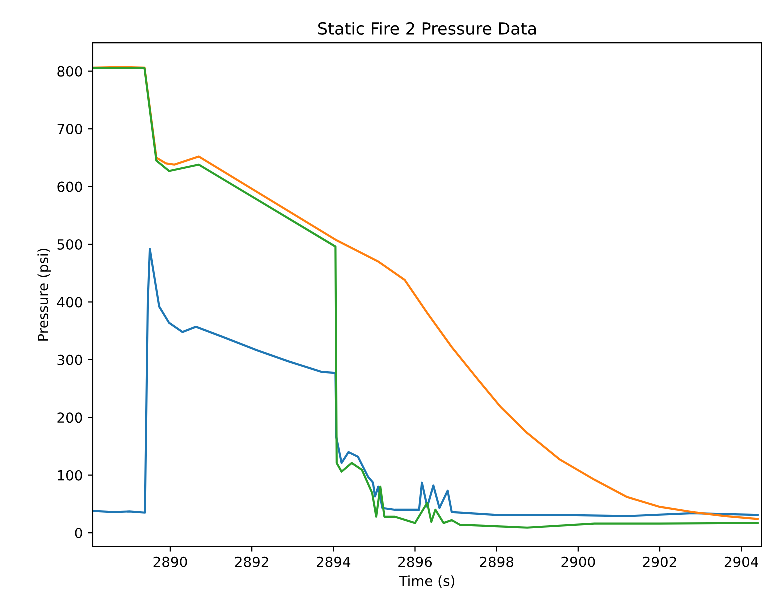 The image size is (762, 607). Describe the element at coordinates (69, 302) in the screenshot. I see `y-tick-label: 400` at that location.